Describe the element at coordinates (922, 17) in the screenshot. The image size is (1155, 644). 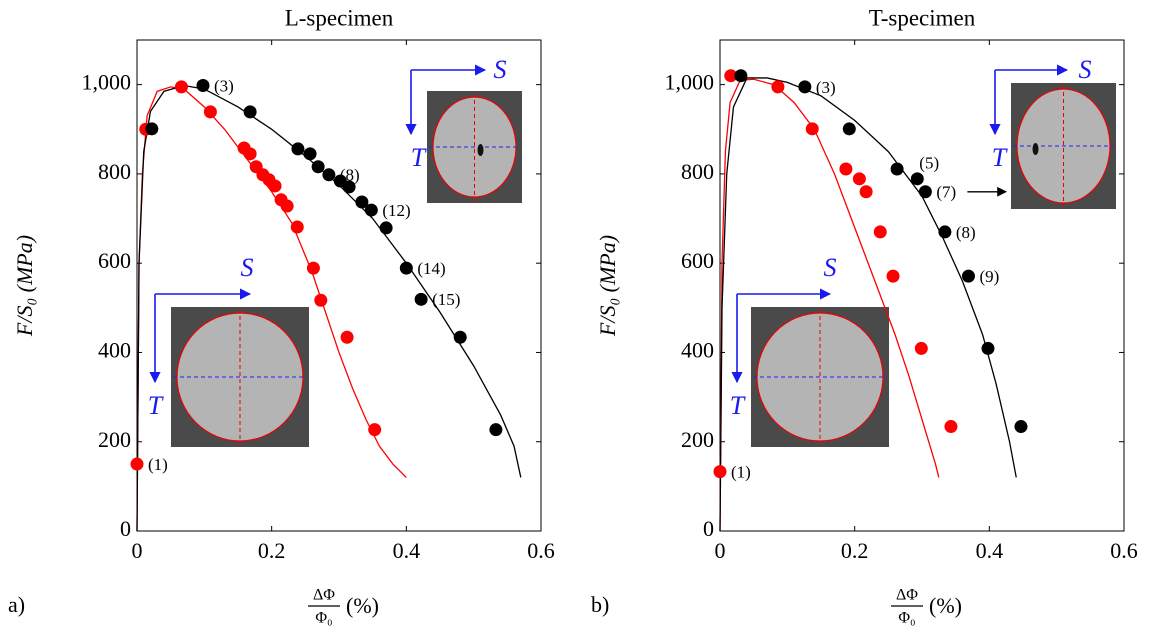
I see `chart-title: T-specimen` at that location.